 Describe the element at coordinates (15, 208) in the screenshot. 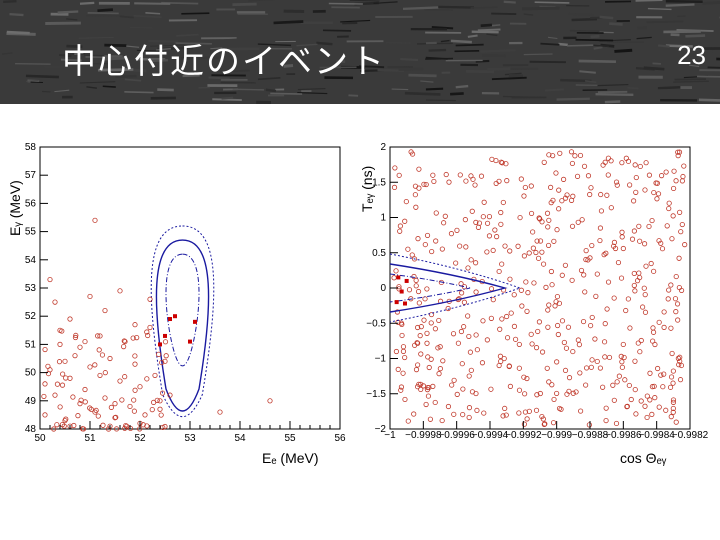

I see `energy-y-axis-label: Eᵧ (MeV)` at that location.